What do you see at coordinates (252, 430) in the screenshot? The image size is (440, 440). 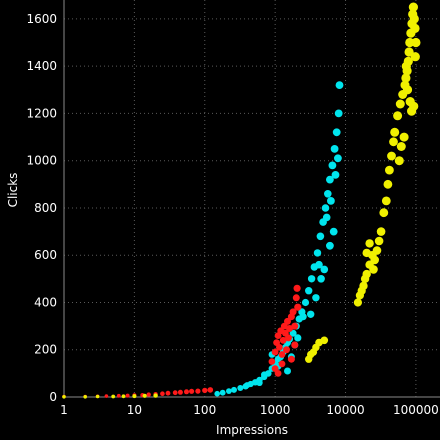 I see `x-axis-title: Impressions` at bounding box center [252, 430].